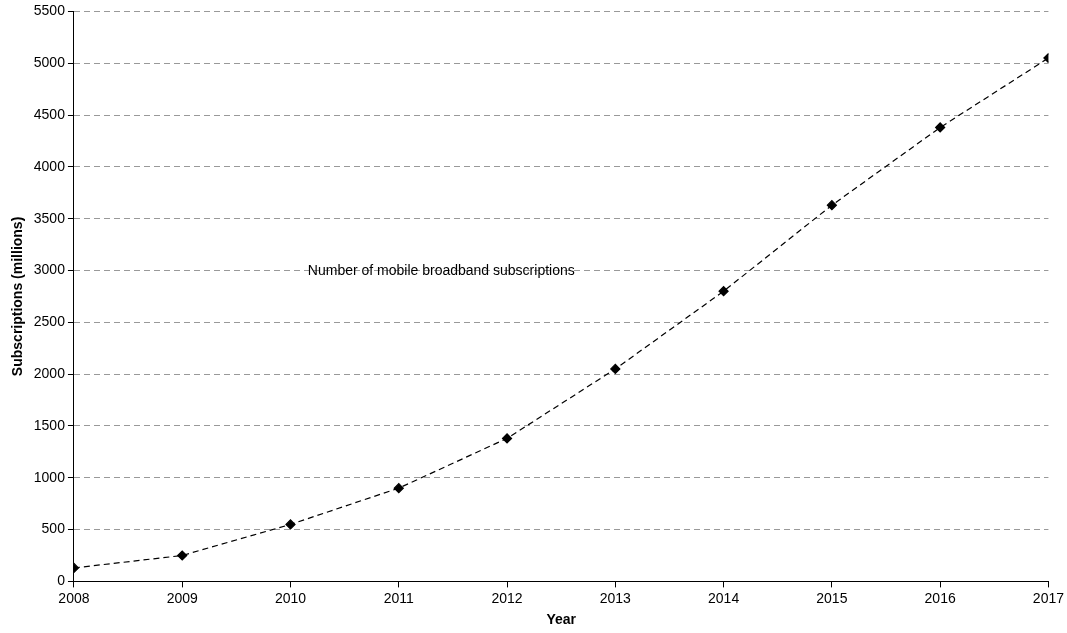 The height and width of the screenshot is (633, 1067). I want to click on x-tick-label: 2011, so click(399, 597).